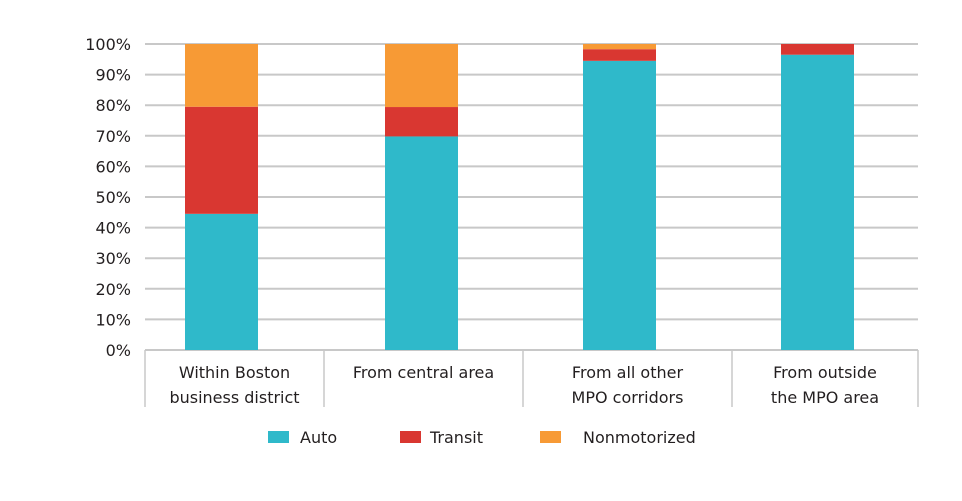 This screenshot has width=962, height=501. What do you see at coordinates (318, 437) in the screenshot?
I see `legend-label: Auto` at bounding box center [318, 437].